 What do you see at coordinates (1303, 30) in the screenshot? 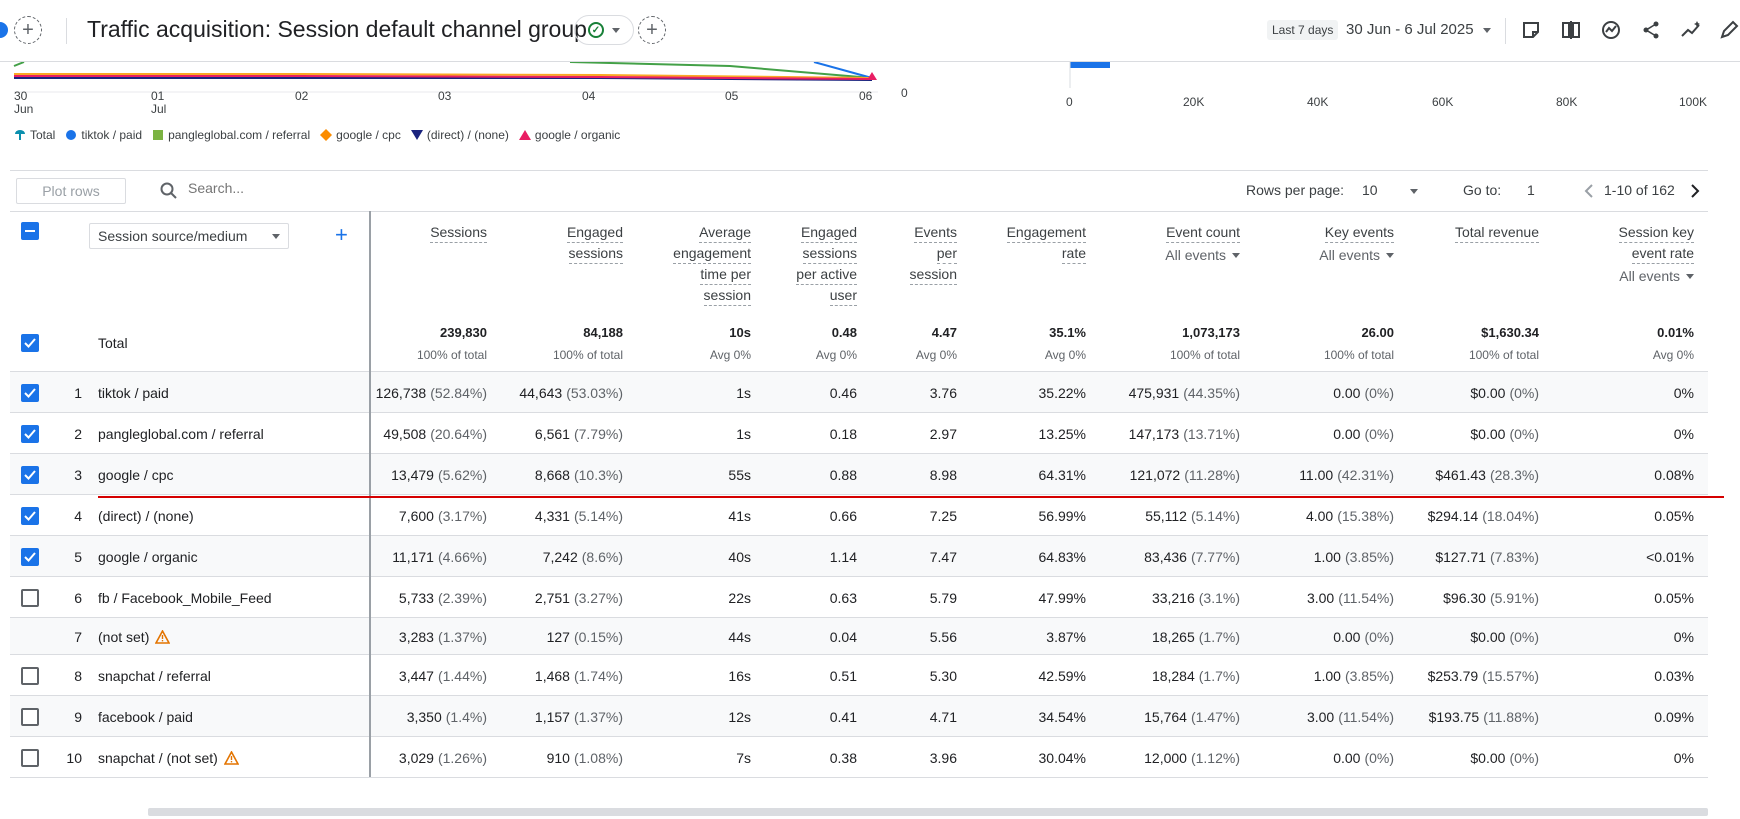
I see `date-preset-chip: Last 7 days` at bounding box center [1303, 30].